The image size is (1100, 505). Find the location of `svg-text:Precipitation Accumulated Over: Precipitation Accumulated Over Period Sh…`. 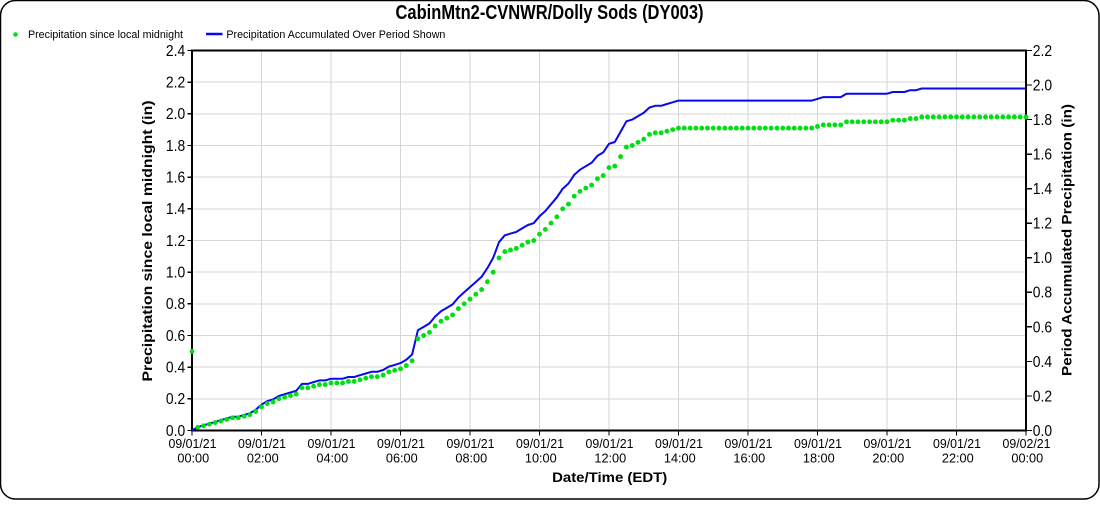

svg-text:Precipitation Accumulated Over: Precipitation Accumulated Over Period Sh… is located at coordinates (335, 35).